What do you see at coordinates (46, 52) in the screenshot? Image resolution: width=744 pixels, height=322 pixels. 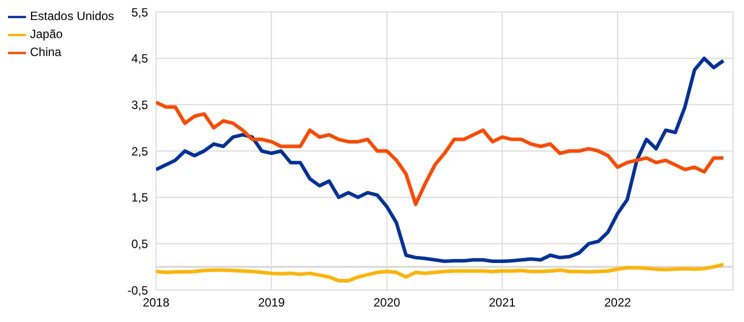 I see `legend-label: China` at bounding box center [46, 52].